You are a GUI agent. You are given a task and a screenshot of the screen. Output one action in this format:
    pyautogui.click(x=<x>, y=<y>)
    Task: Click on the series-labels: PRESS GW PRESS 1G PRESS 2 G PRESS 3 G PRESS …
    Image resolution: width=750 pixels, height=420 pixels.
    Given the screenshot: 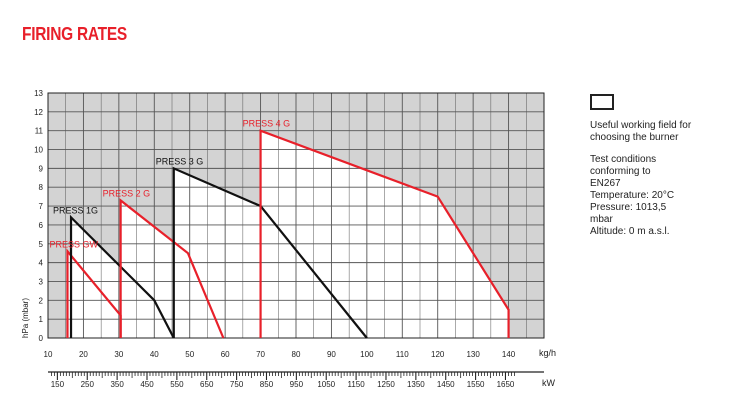 What is the action you would take?
    pyautogui.click(x=169, y=184)
    